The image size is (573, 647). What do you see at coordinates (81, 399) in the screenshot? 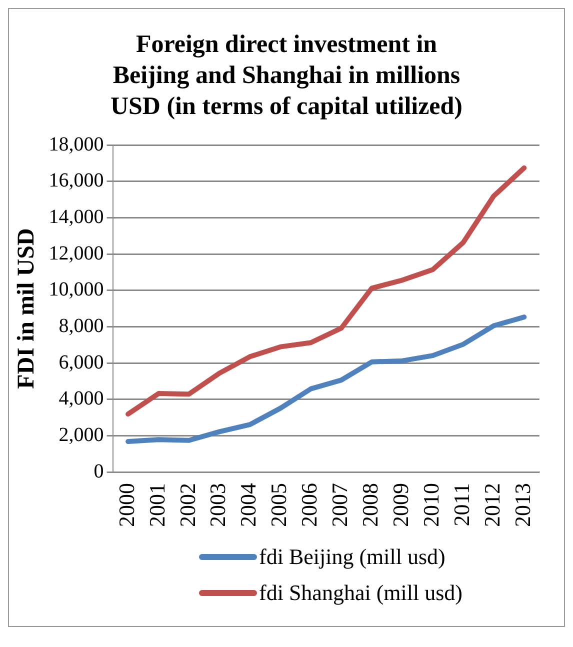
I see `y-tick-label: 4,000` at bounding box center [81, 399].